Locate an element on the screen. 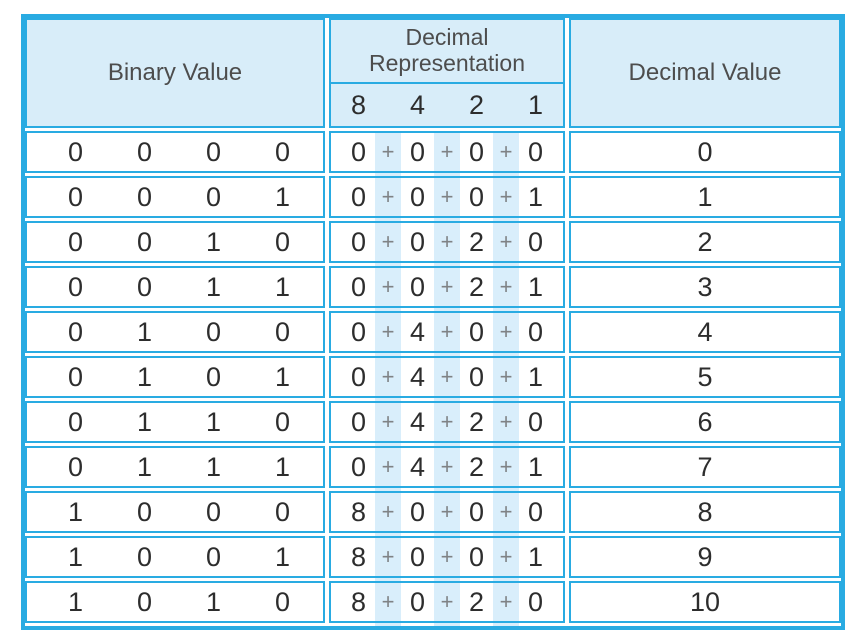 This screenshot has width=866, height=644. decimal-value-cell: 4 is located at coordinates (705, 332).